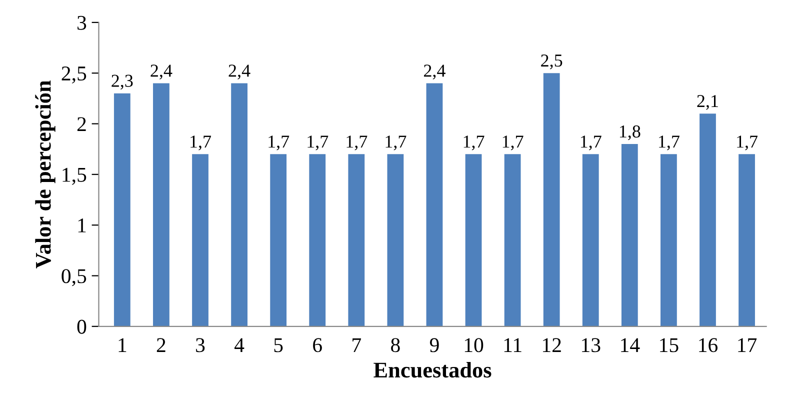 The width and height of the screenshot is (790, 408). I want to click on data-label: 2,3, so click(122, 82).